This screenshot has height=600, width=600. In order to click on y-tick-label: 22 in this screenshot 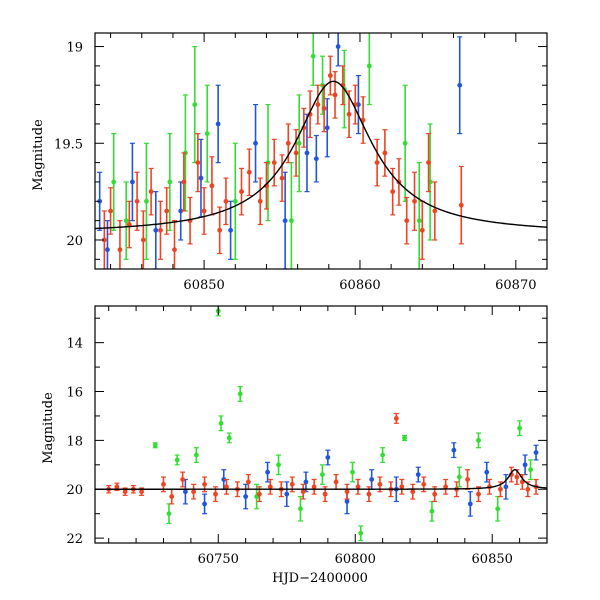, I will do `click(74, 539)`.